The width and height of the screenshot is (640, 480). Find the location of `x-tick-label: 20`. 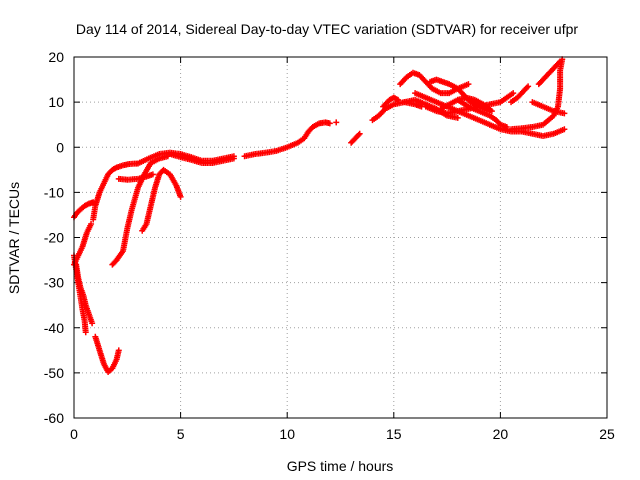

x-tick-label: 20 is located at coordinates (501, 434).